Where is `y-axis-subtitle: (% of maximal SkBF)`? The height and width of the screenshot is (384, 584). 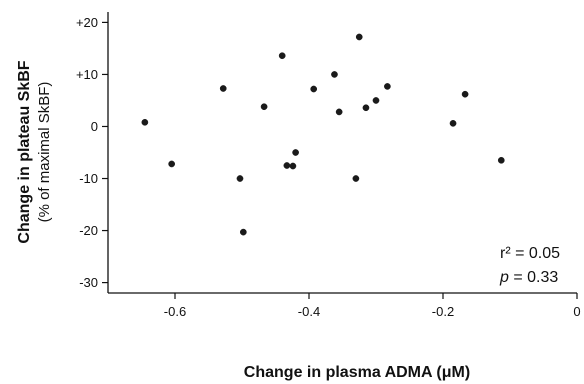 y-axis-subtitle: (% of maximal SkBF) is located at coordinates (44, 152).